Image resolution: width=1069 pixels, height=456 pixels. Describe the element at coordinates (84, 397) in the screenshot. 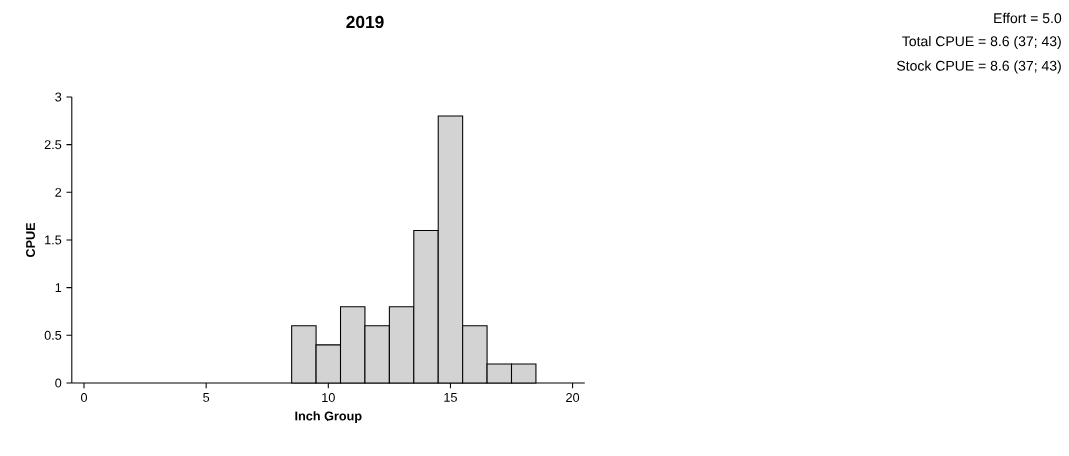

I see `x-tick-label: 0` at that location.